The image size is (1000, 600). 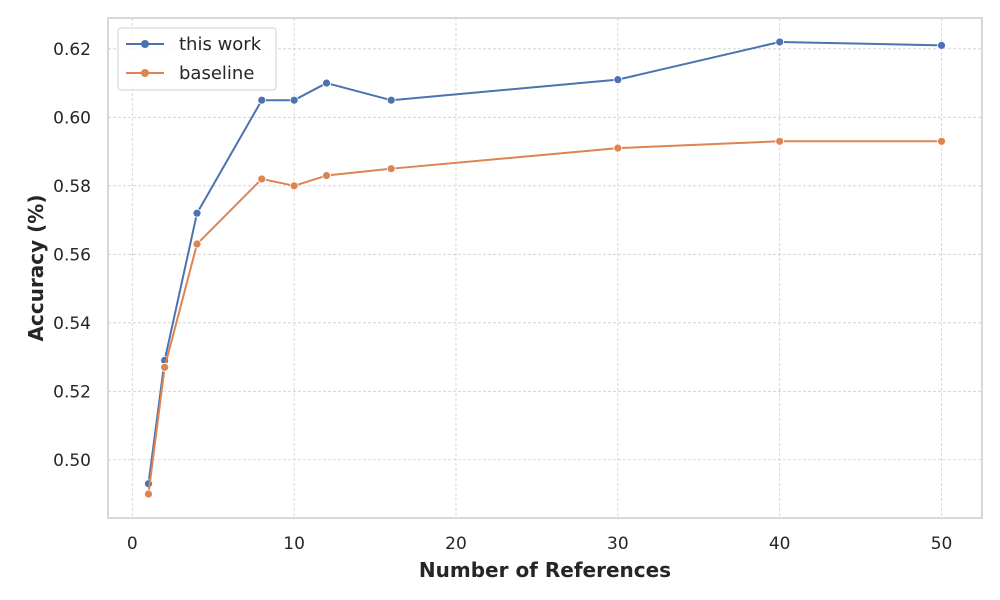 What do you see at coordinates (294, 544) in the screenshot?
I see `x-tick-label: 10` at bounding box center [294, 544].